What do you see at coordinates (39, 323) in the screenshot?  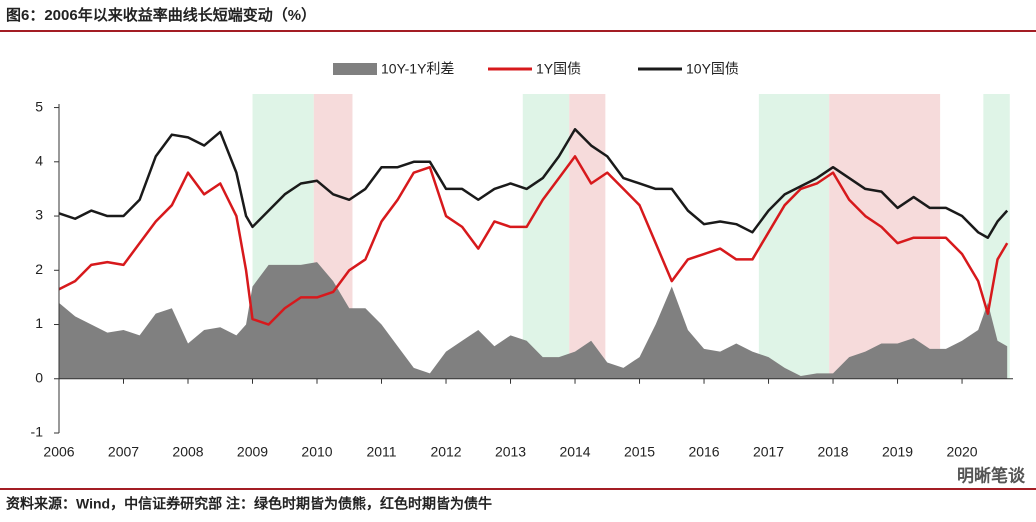 I see `y-tick-label: 1` at bounding box center [39, 323].